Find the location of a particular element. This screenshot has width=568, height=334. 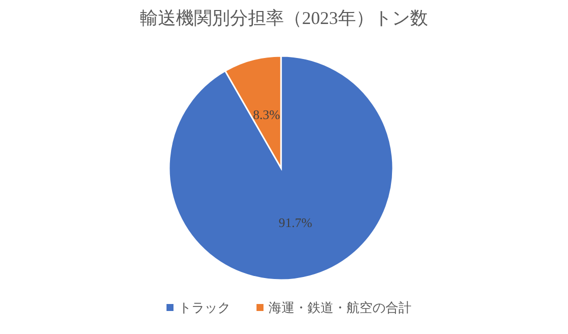

legend-label: トラック is located at coordinates (204, 307).